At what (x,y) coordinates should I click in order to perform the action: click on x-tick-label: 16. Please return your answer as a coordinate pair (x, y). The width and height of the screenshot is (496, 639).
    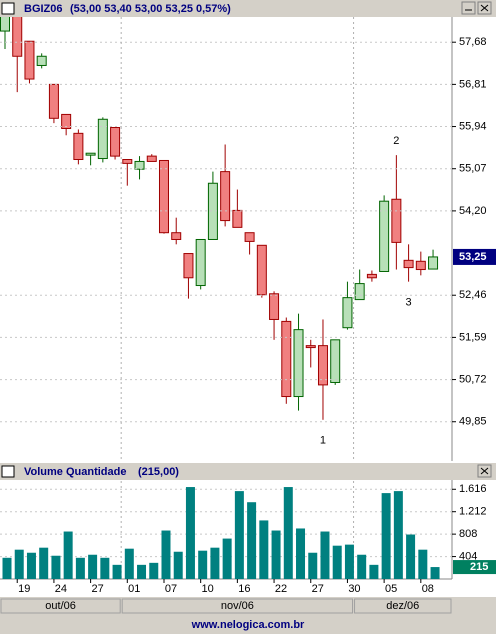
    Looking at the image, I should click on (244, 589).